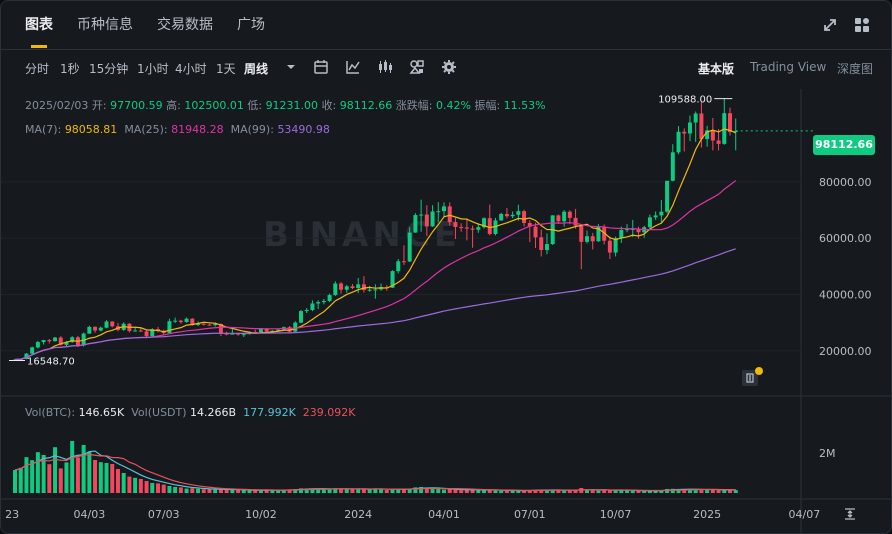 This screenshot has height=534, width=892. Describe the element at coordinates (57, 105) in the screenshot. I see `candle-date: 2025/02/03` at that location.